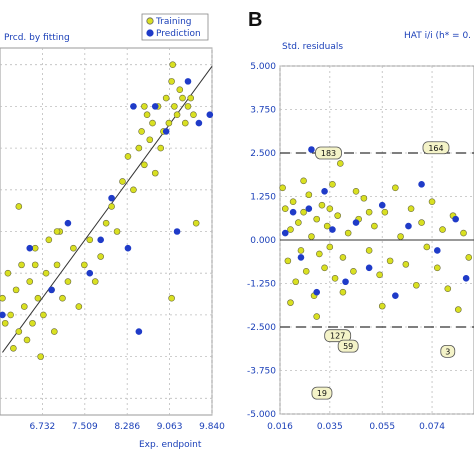  What do you see at coordinates (37, 38) in the screenshot?
I see `panel-a-ylabel: Prcd. by fitting` at bounding box center [37, 38].